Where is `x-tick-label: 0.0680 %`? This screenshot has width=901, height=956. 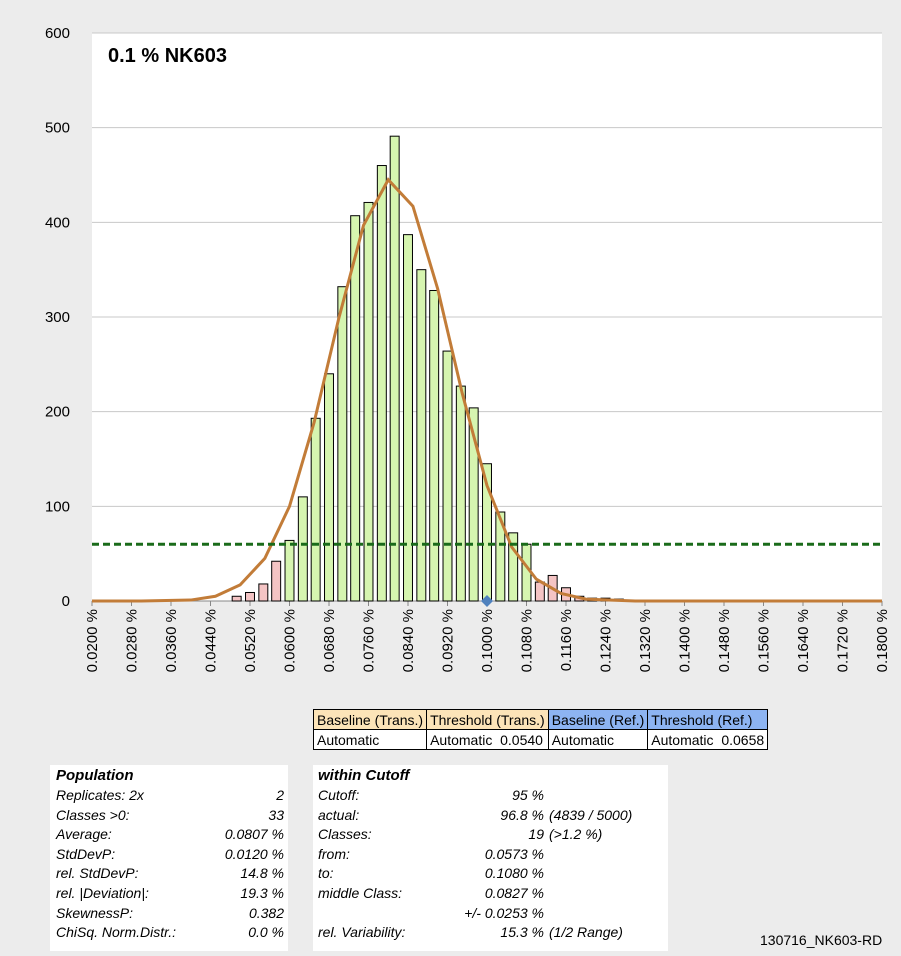
x-tick-label: 0.0680 % is located at coordinates (329, 640).